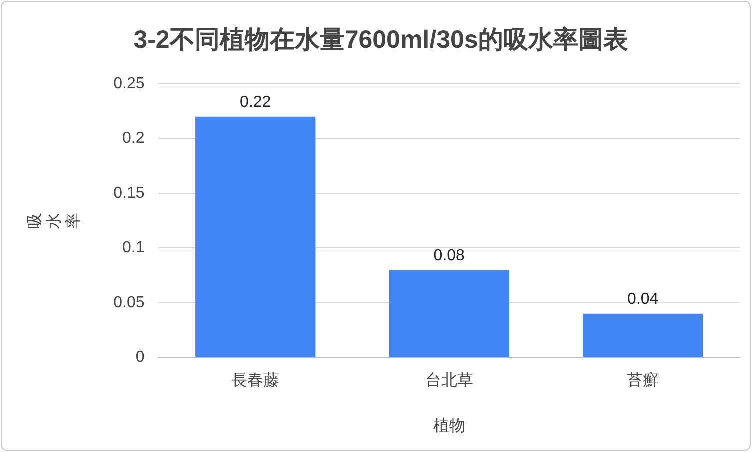 Image resolution: width=752 pixels, height=452 pixels. I want to click on x-tick-label: 苔癬, so click(643, 381).